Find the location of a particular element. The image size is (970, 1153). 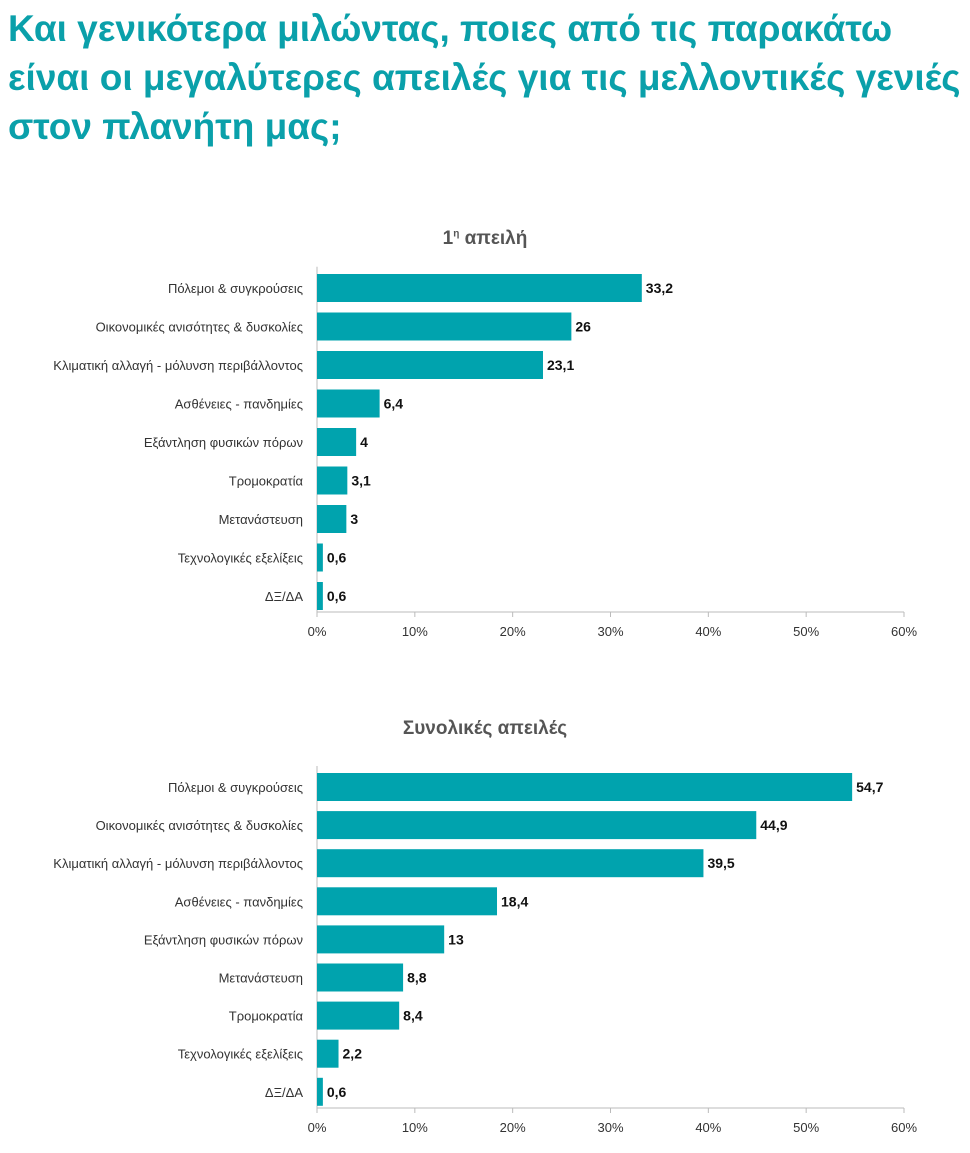

data-label: 8,4 is located at coordinates (413, 1016).